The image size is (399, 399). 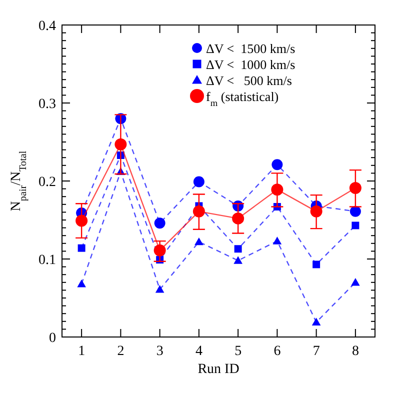 I want to click on legend-label: f$_{m}$ (statistical), so click(x=242, y=99).